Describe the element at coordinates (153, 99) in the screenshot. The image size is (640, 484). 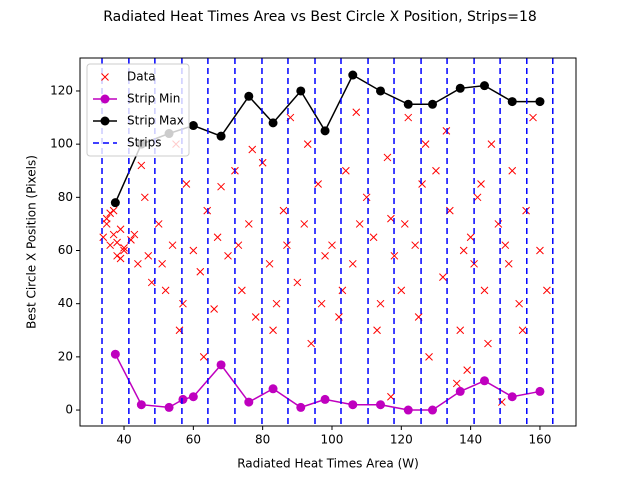
I see `legend-label: Strip Min` at that location.